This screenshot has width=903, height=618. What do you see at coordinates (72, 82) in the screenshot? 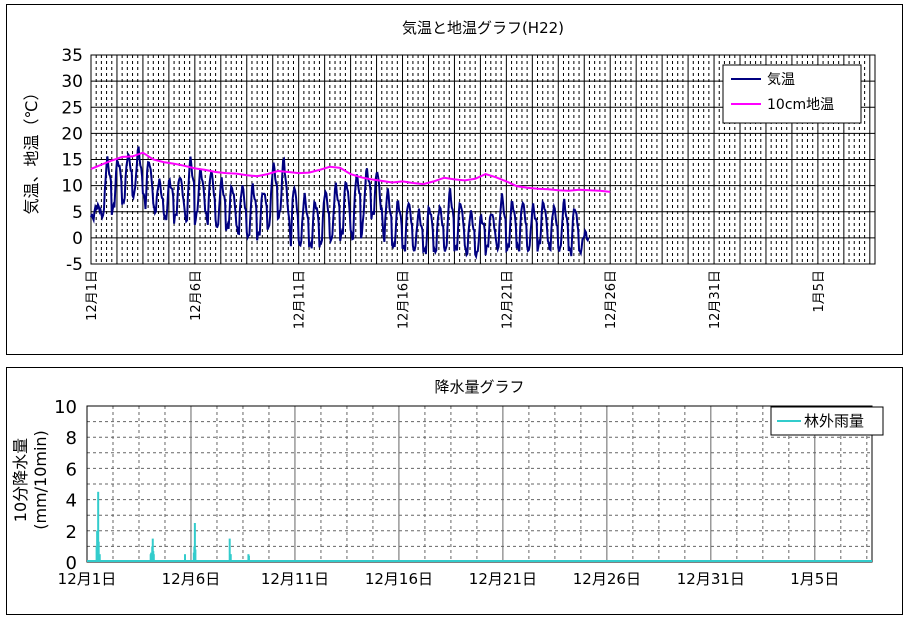
I see `y-tick-label: 30` at bounding box center [72, 82].